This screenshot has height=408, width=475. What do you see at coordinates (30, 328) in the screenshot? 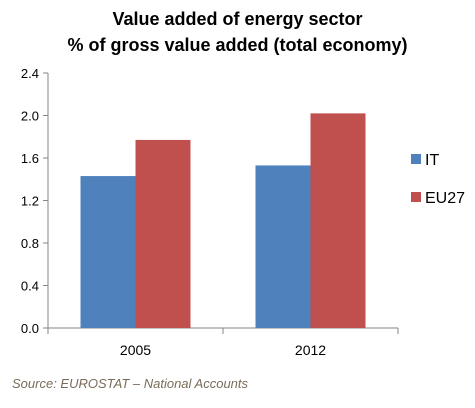
I see `y-tick-label: 0.0` at bounding box center [30, 328].